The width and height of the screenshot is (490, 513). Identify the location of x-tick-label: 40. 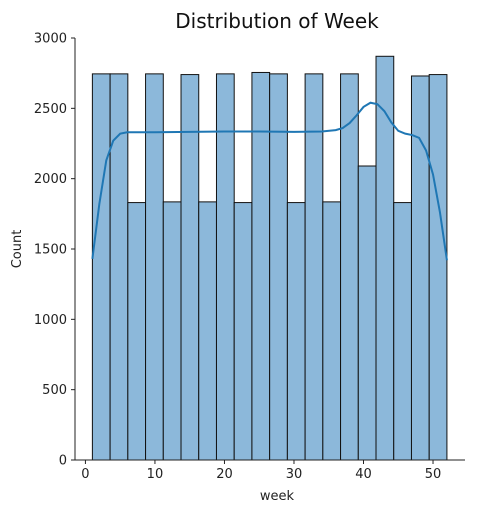
(363, 474).